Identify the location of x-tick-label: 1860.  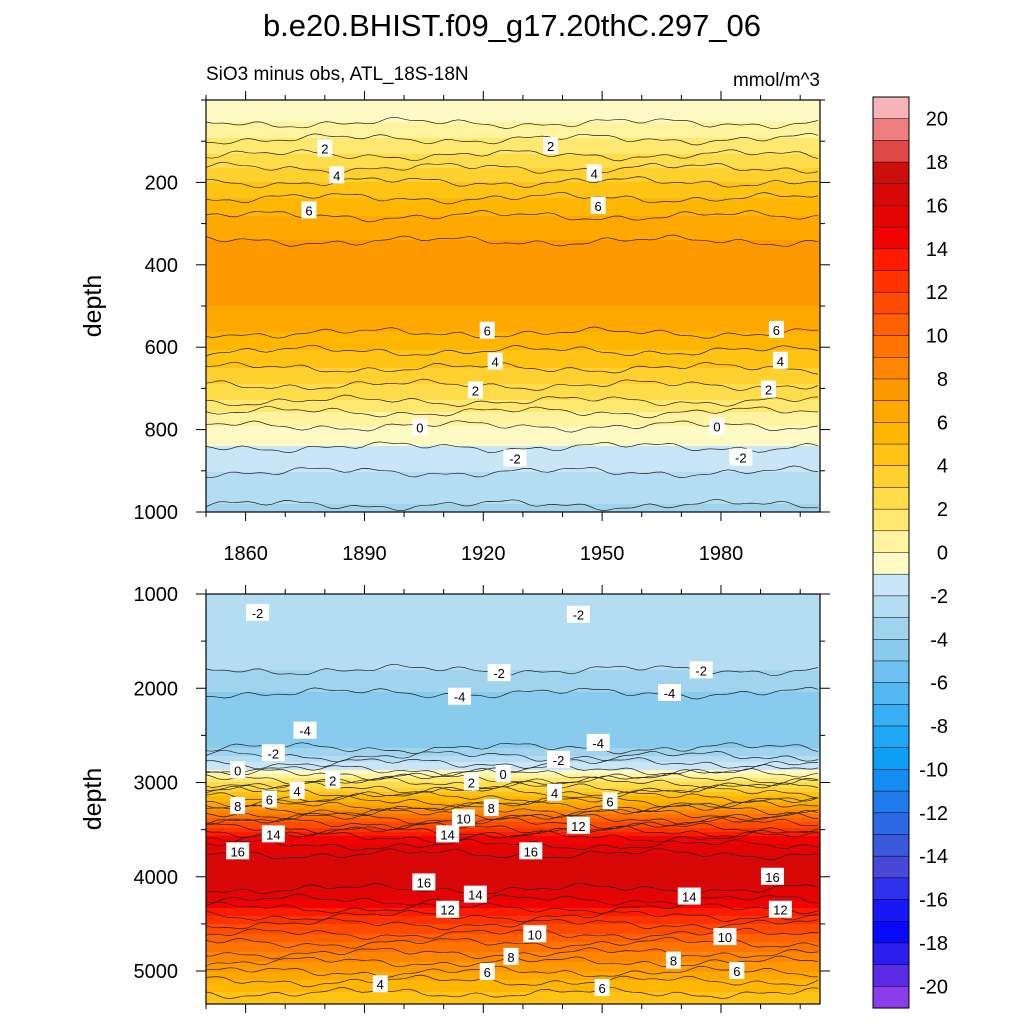
(245, 554).